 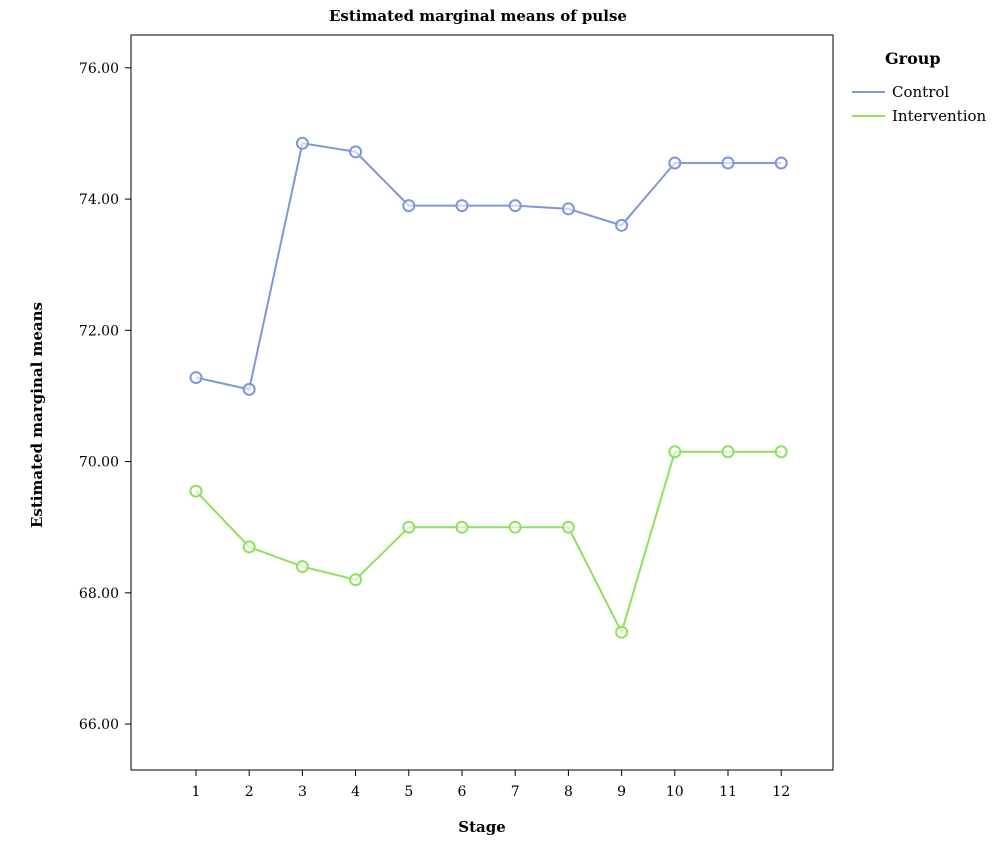 I want to click on y-tick-label: 68.00, so click(x=99, y=594).